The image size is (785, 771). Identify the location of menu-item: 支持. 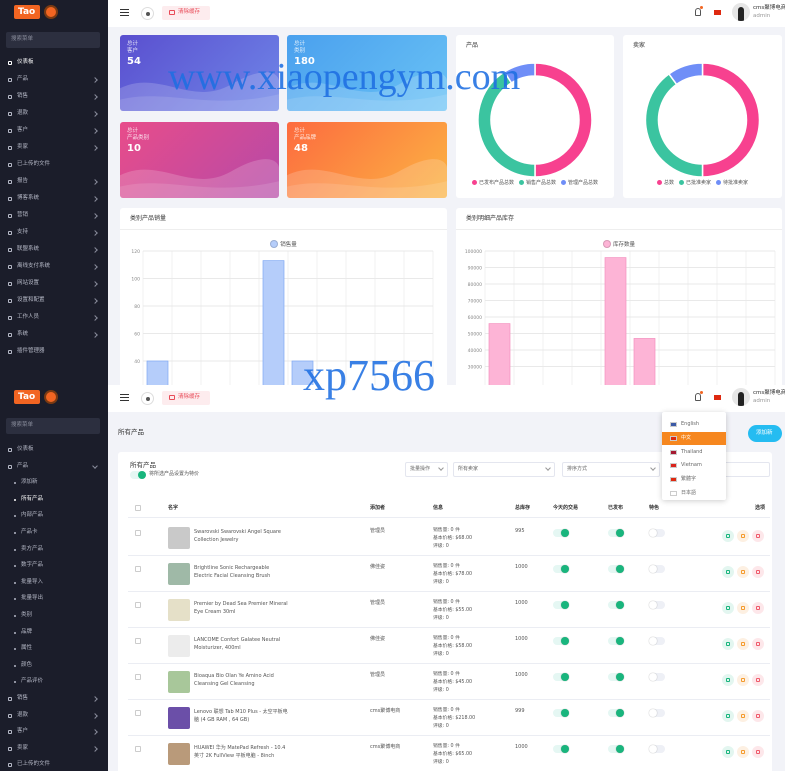
(54, 233).